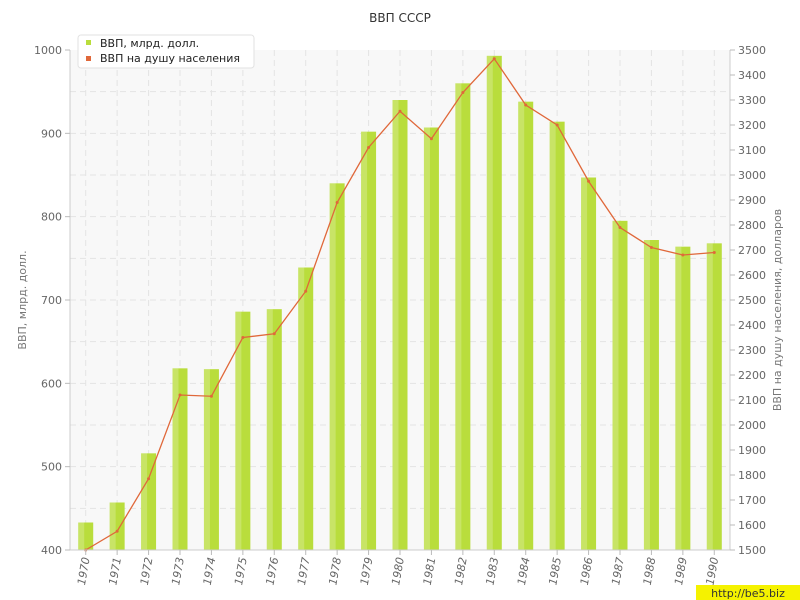  I want to click on point-per-capita-1983, so click(494, 59).